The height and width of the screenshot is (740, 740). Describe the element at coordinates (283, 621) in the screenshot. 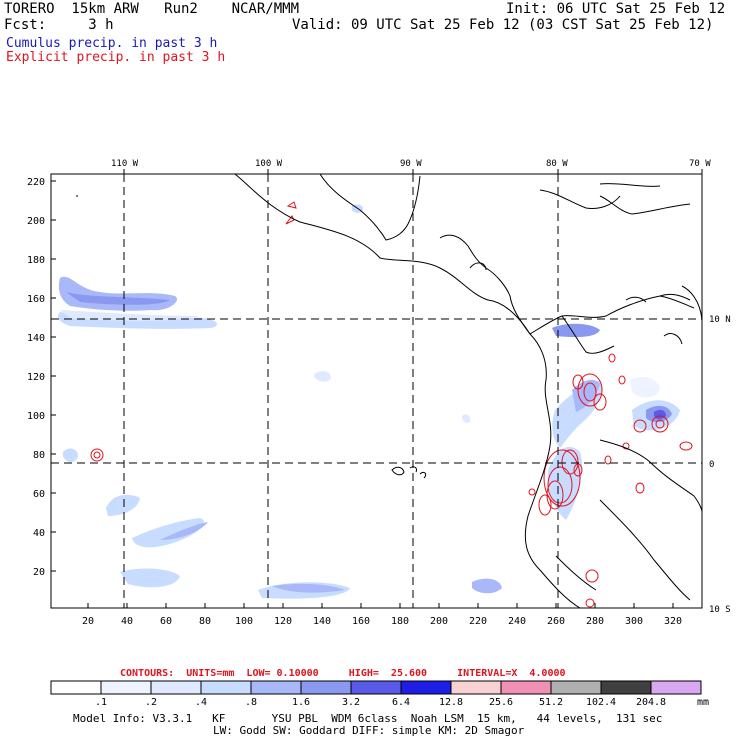

I see `x-tick: 120` at that location.